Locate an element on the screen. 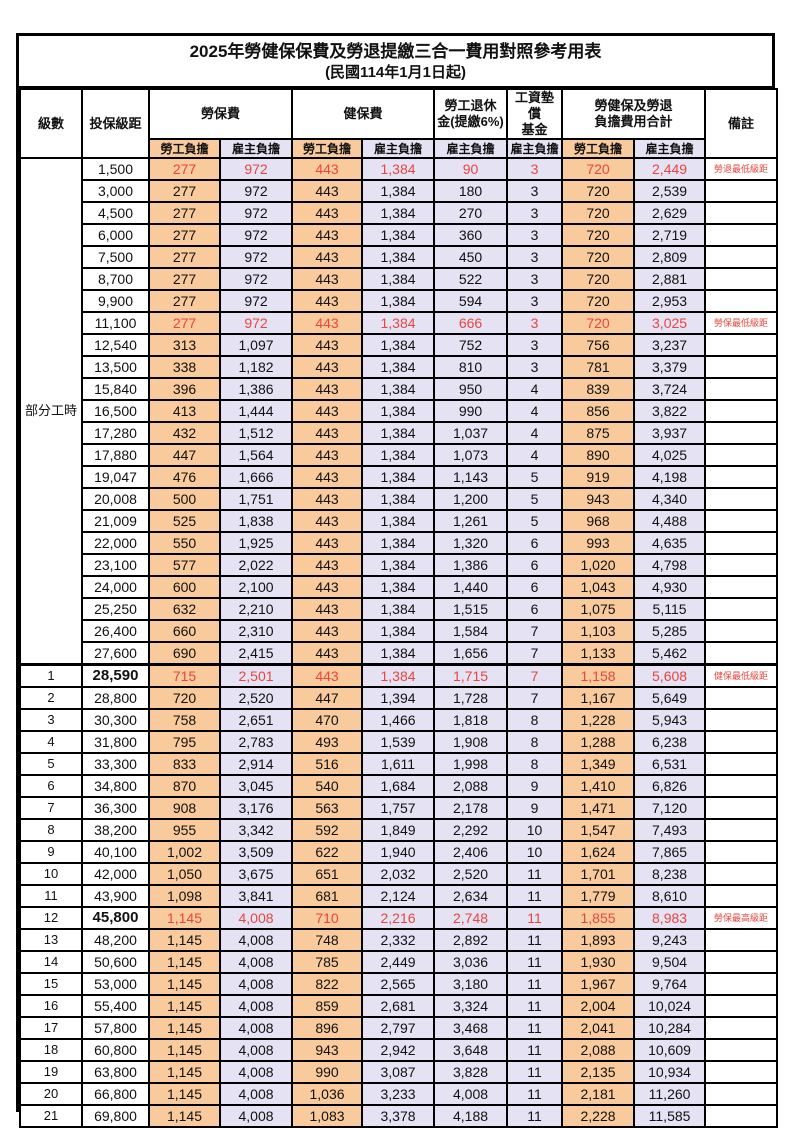 The image size is (791, 1128). value-cell: 6,531 is located at coordinates (670, 764).